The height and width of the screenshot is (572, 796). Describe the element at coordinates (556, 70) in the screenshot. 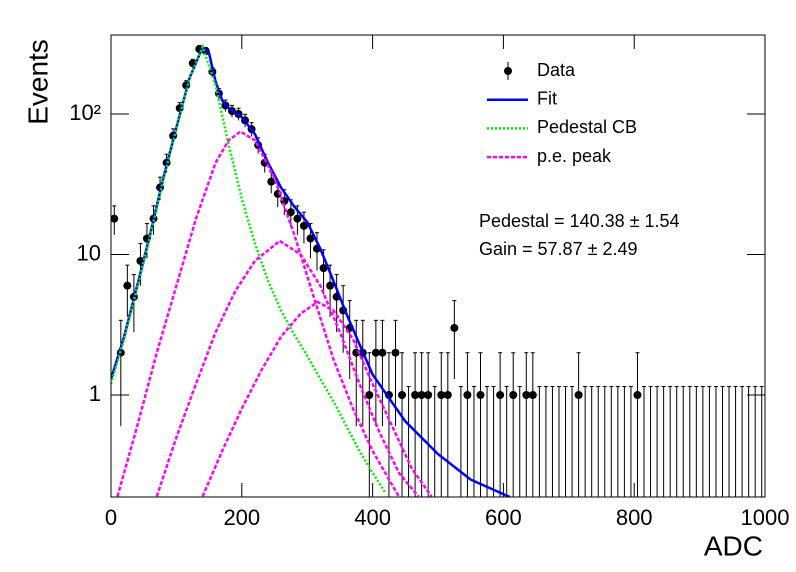

I see `legend-label: Data` at that location.